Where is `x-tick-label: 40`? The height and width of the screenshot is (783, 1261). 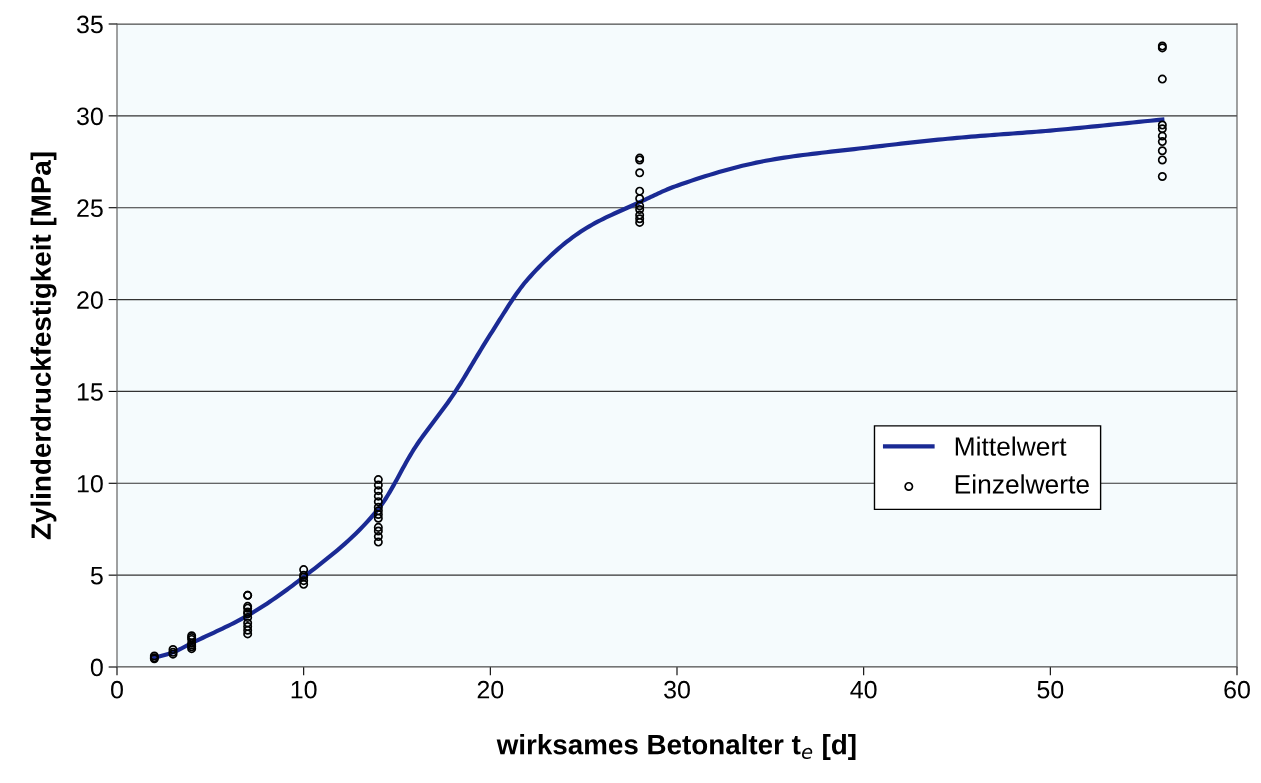 x-tick-label: 40 is located at coordinates (863, 689).